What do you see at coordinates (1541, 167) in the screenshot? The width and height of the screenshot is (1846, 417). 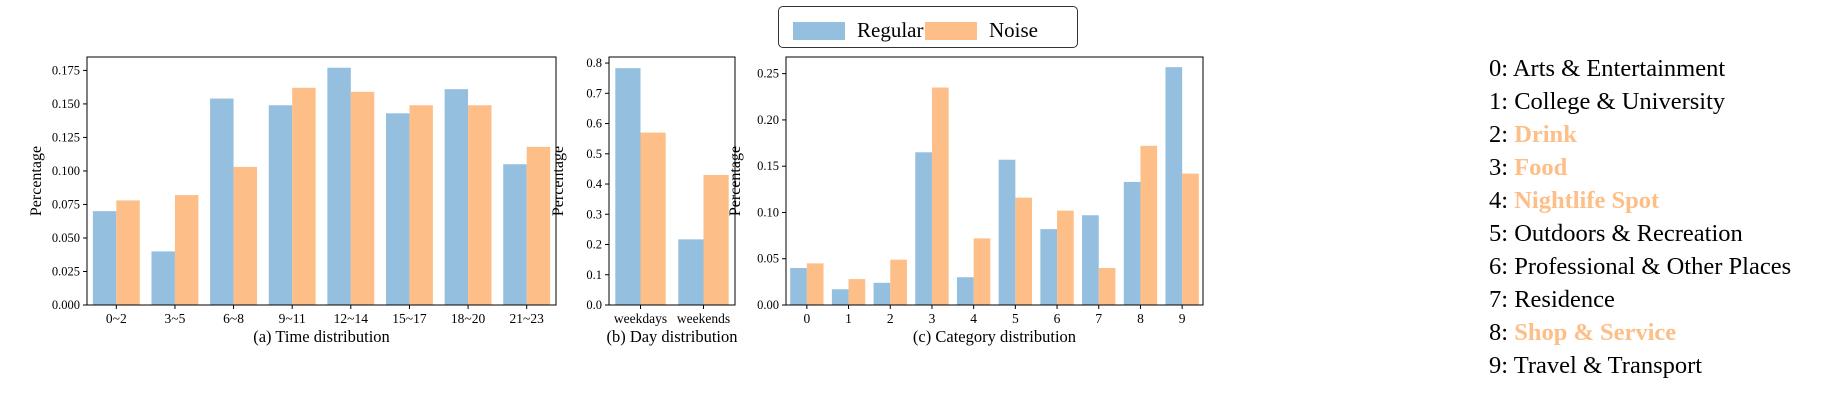 I see `category-name-highlighted: Food` at bounding box center [1541, 167].